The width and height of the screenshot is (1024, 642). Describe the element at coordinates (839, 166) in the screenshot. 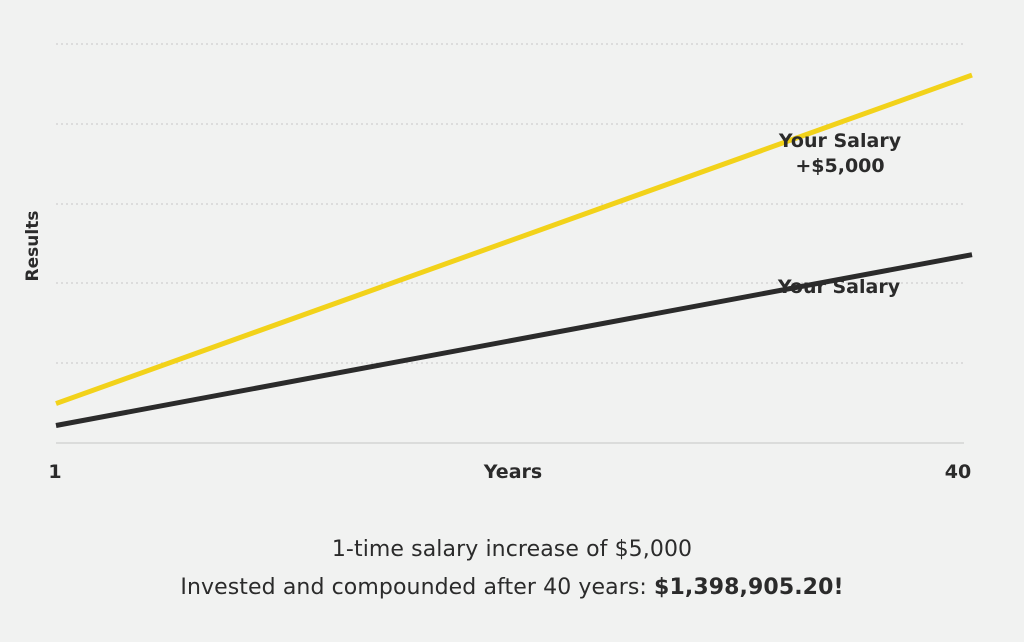

I see `series-label-1-line-2: +$5,000` at that location.